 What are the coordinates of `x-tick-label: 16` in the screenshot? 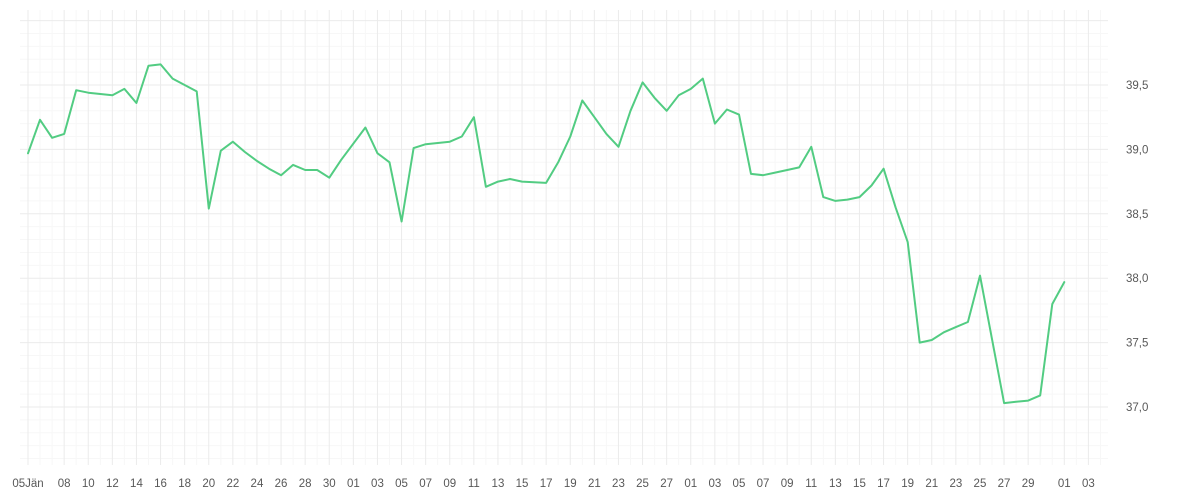 It's located at (160, 484).